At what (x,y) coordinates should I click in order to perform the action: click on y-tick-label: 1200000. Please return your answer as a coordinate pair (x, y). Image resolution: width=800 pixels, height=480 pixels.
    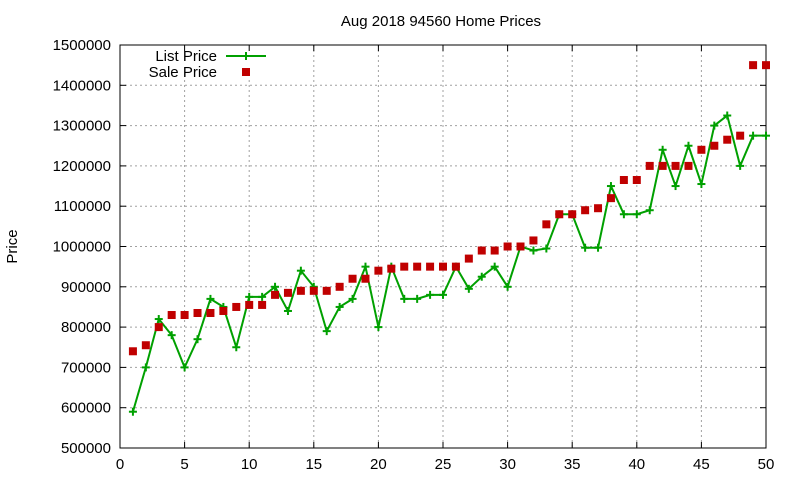
    Looking at the image, I should click on (82, 166).